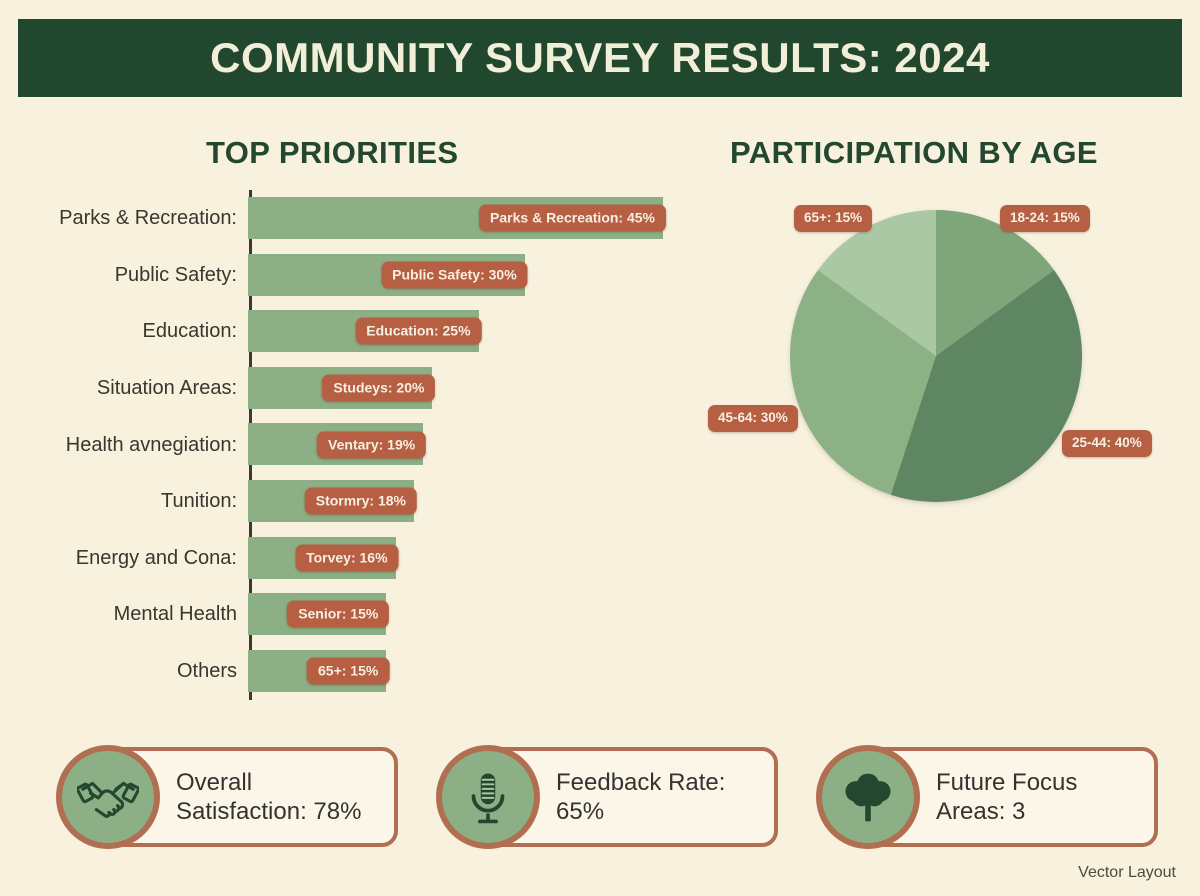 The image size is (1200, 896). Describe the element at coordinates (833, 218) in the screenshot. I see `pie-slice-label-65-plus: 65+: 15%` at that location.